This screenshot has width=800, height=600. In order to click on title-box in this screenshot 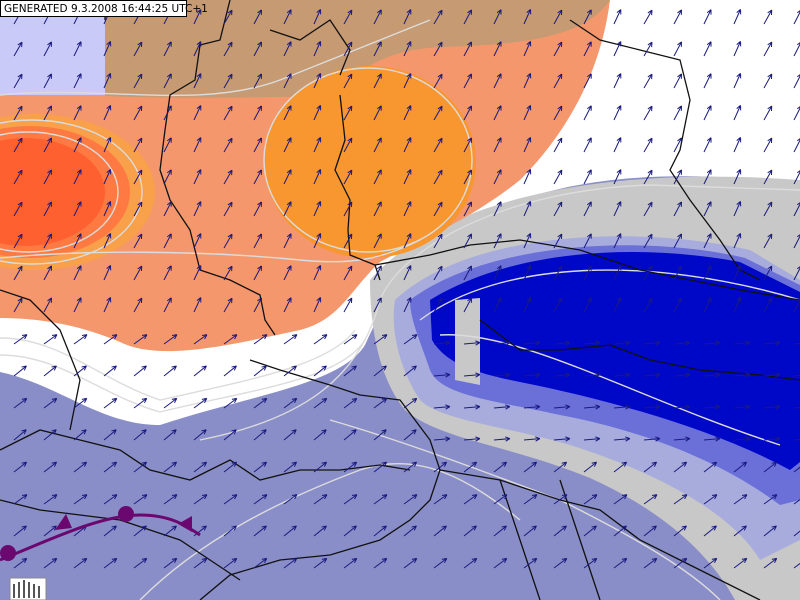, I will do `click(93, 8)`.